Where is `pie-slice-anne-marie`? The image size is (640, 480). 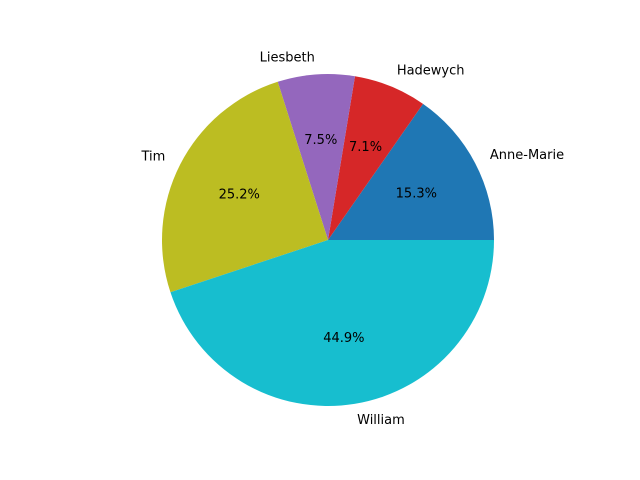
pie-slice-anne-marie is located at coordinates (411, 172).